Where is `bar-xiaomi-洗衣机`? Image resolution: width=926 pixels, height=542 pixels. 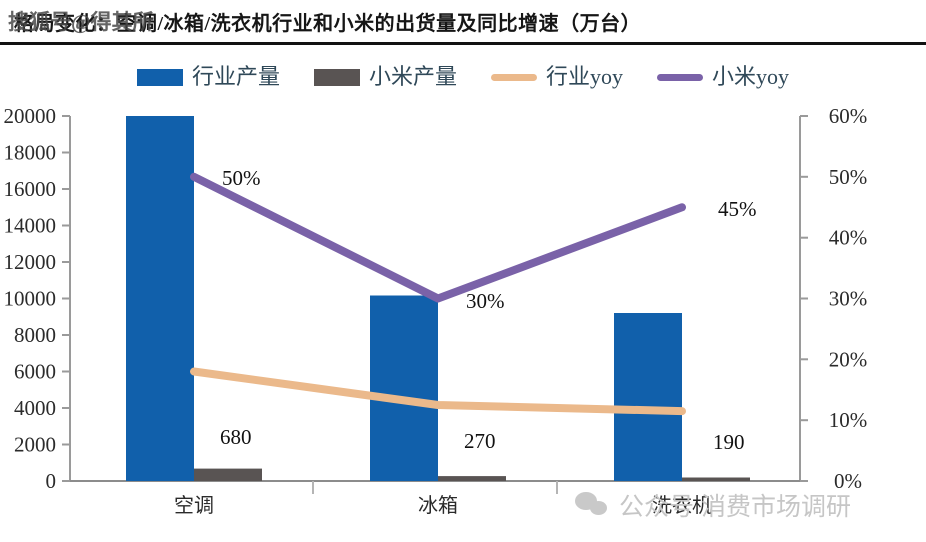 bar-xiaomi-洗衣机 is located at coordinates (716, 479).